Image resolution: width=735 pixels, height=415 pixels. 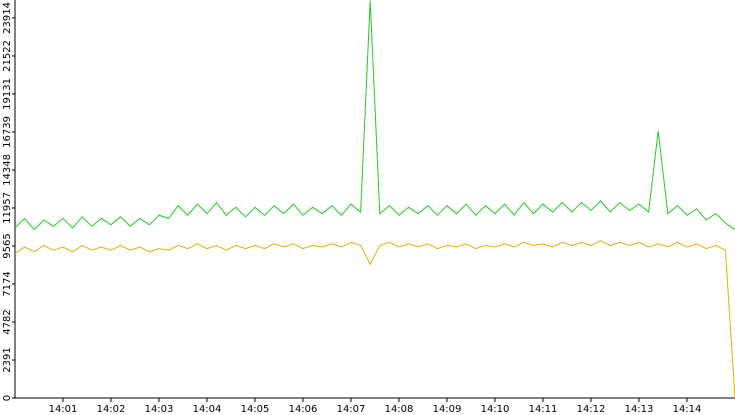 I want to click on y-tick-label: 14348, so click(x=7, y=170).